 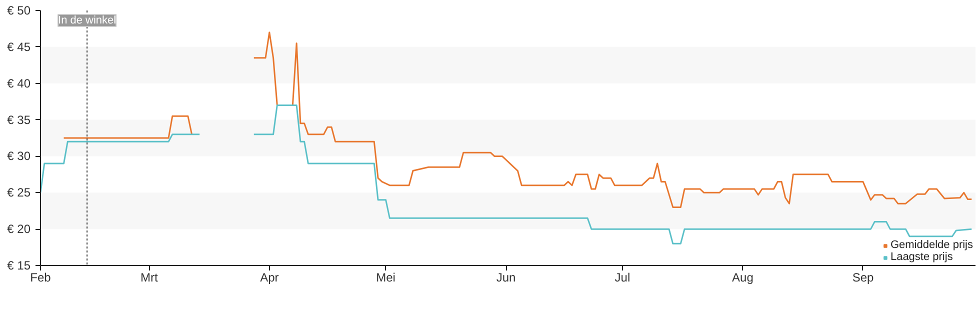 What do you see at coordinates (506, 277) in the screenshot?
I see `x-tick-label: Jun` at bounding box center [506, 277].